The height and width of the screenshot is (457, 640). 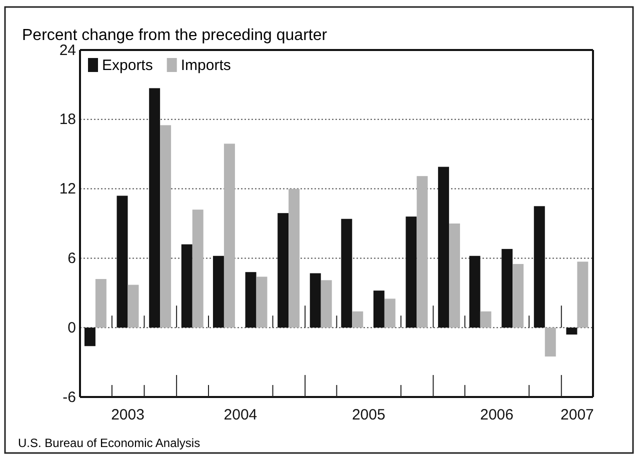 I want to click on x-tick-label: 2003, so click(x=127, y=415).